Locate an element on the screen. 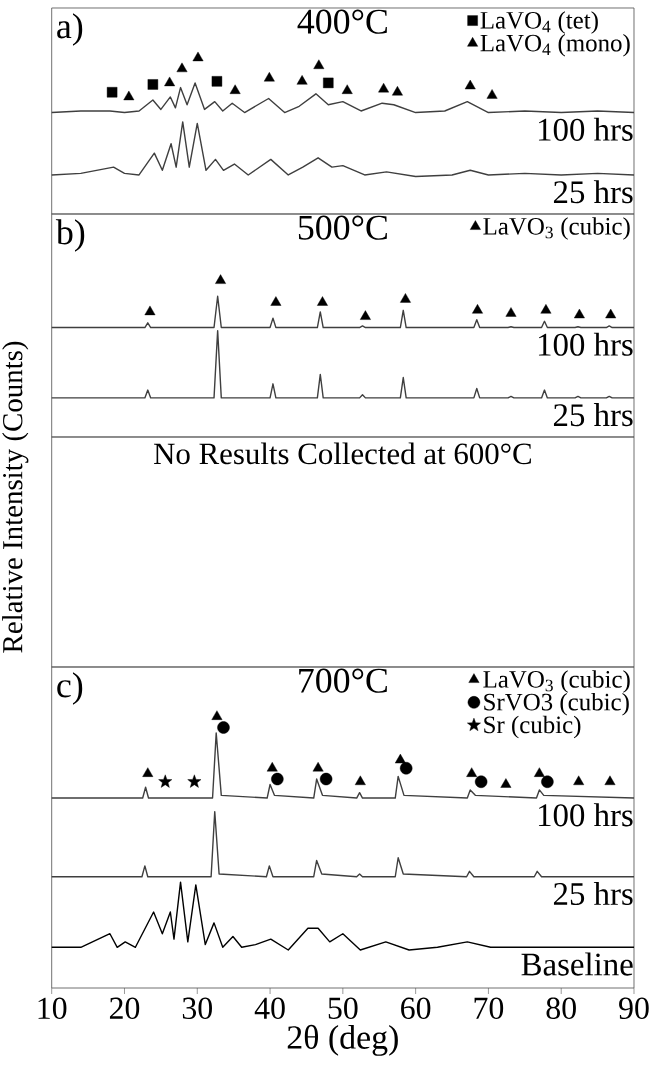 This screenshot has width=652, height=1065. legend-label: Sr (cubic) is located at coordinates (532, 727).